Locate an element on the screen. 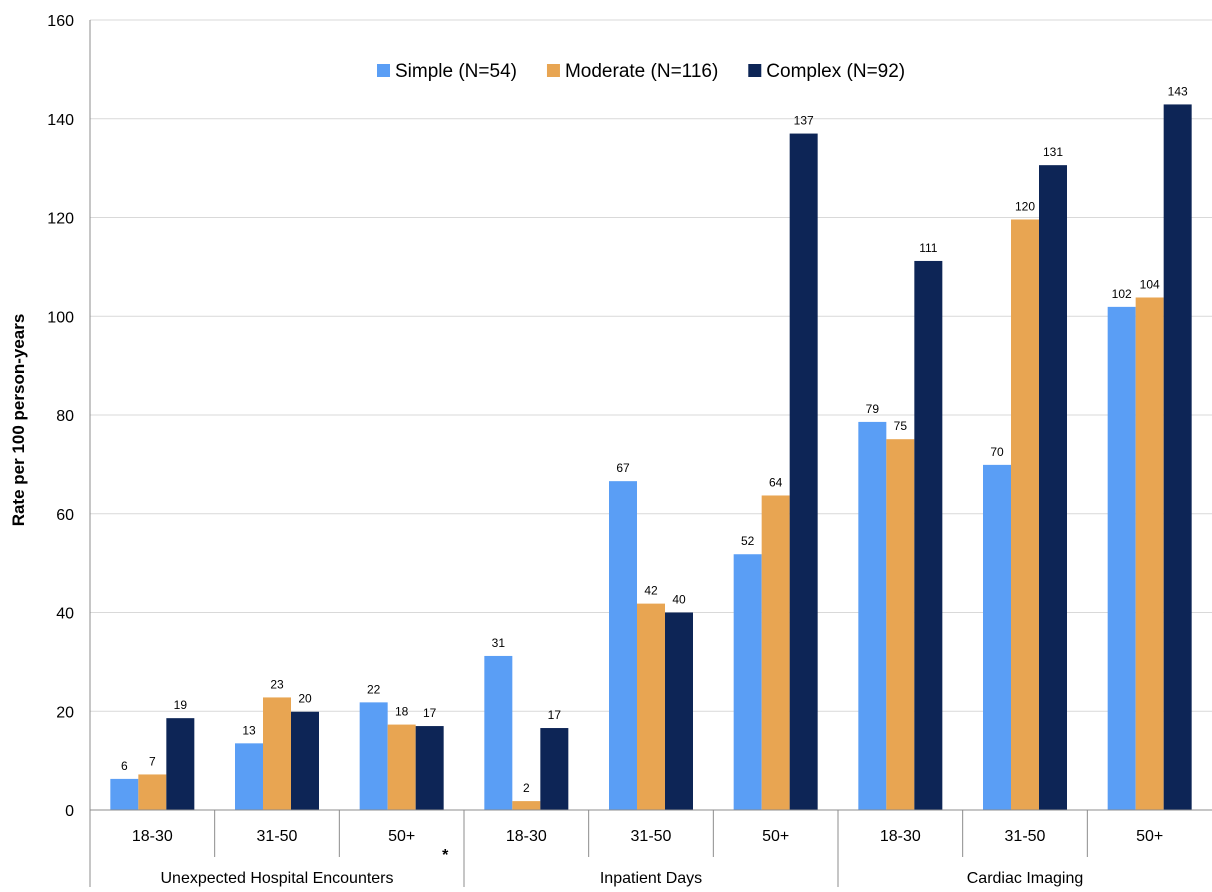  data-label: 120 is located at coordinates (1025, 206).